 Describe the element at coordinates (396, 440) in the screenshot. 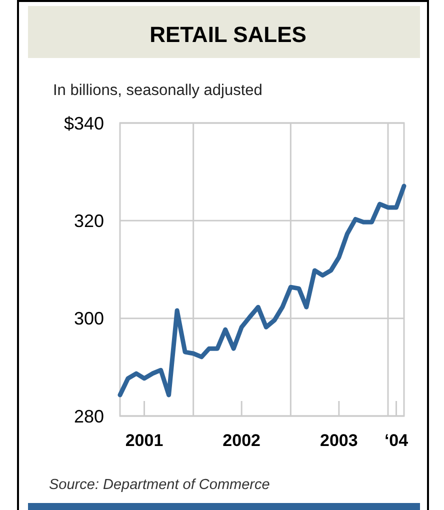

I see `x-tick-label: ‘04` at that location.